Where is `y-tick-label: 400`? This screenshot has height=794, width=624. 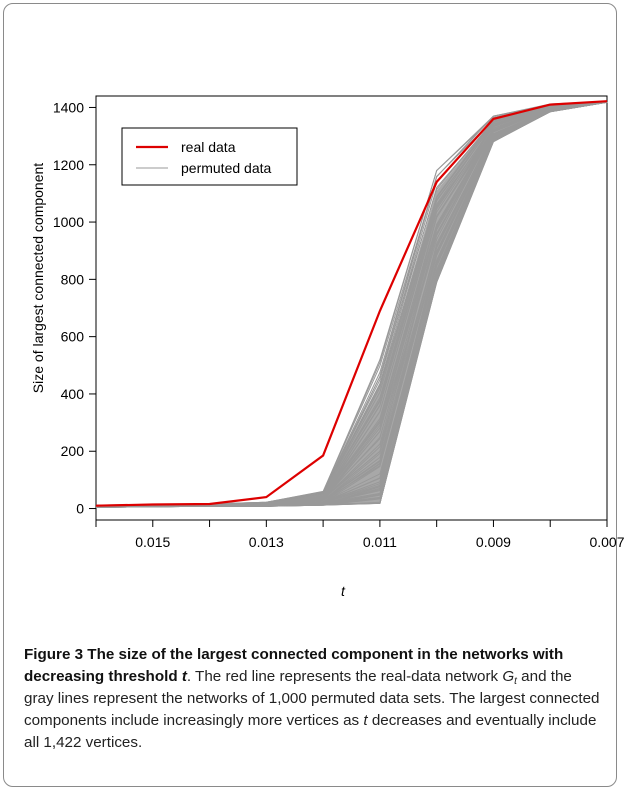 y-tick-label: 400 is located at coordinates (73, 394).